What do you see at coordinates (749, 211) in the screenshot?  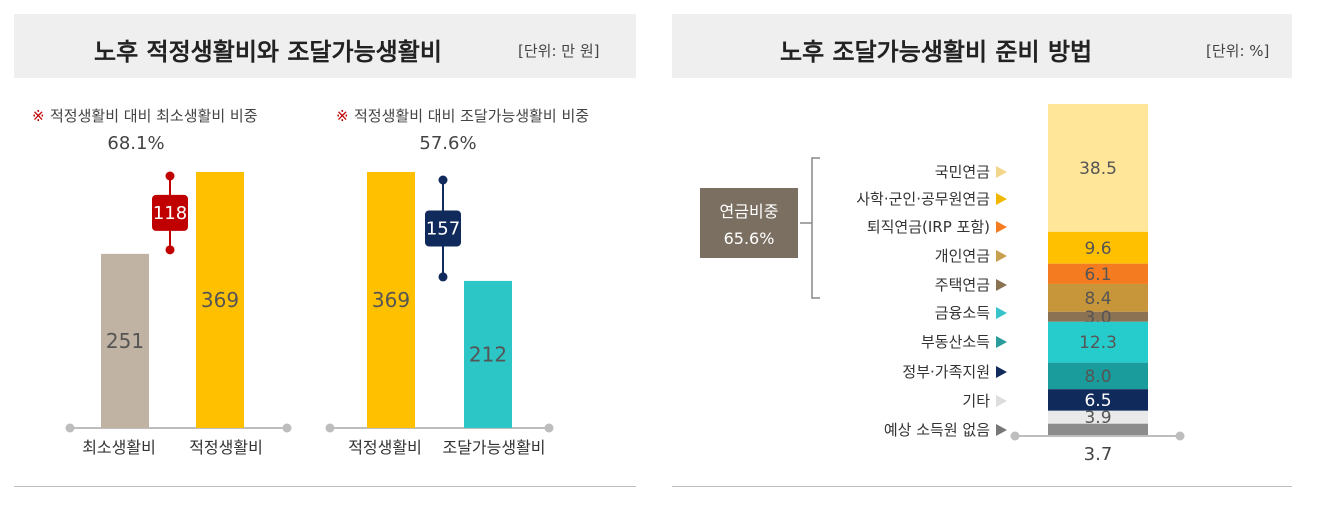 I see `pension-share-label: 연금비중` at bounding box center [749, 211].